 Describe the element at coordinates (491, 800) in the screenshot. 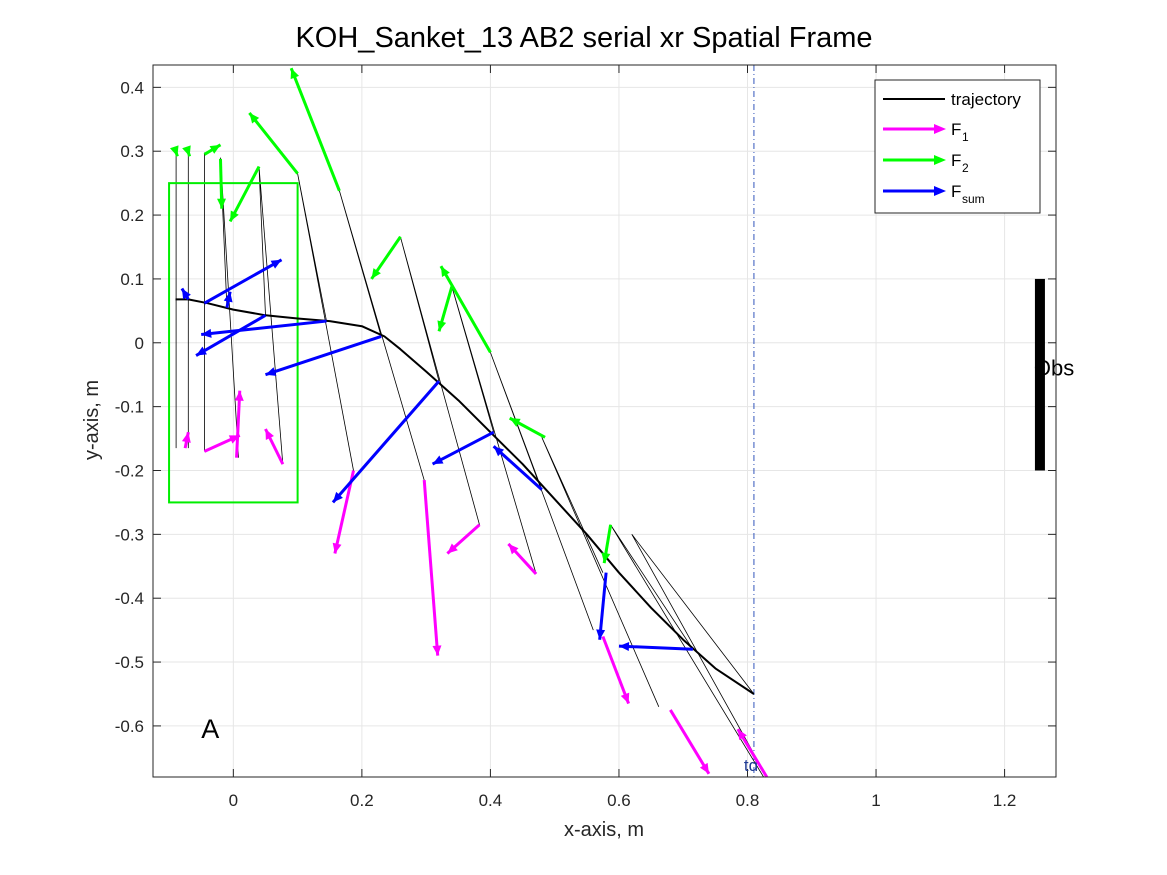

I see `x-tick-label: 0.4` at that location.